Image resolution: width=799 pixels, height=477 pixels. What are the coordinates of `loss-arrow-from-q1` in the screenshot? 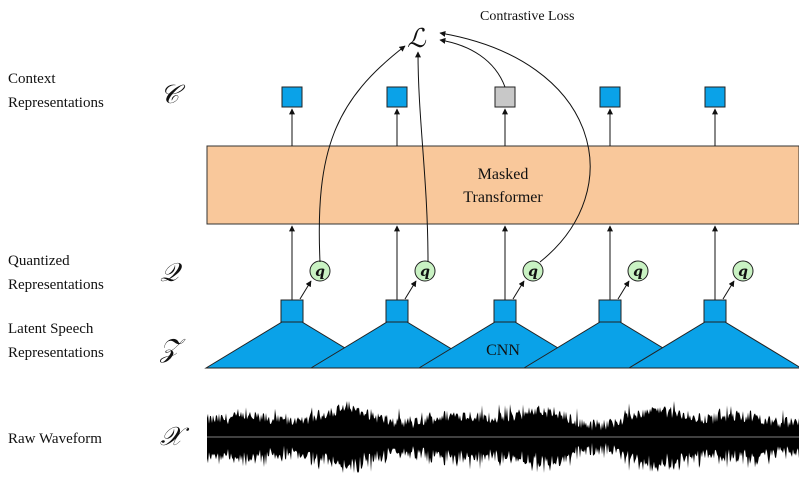 It's located at (362, 154).